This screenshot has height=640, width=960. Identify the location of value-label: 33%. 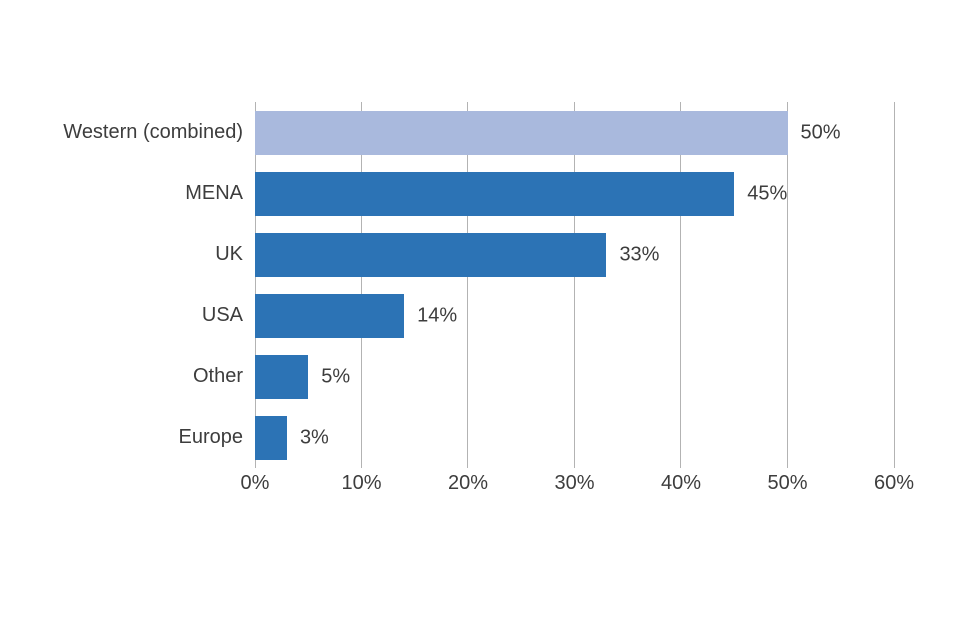
(639, 254).